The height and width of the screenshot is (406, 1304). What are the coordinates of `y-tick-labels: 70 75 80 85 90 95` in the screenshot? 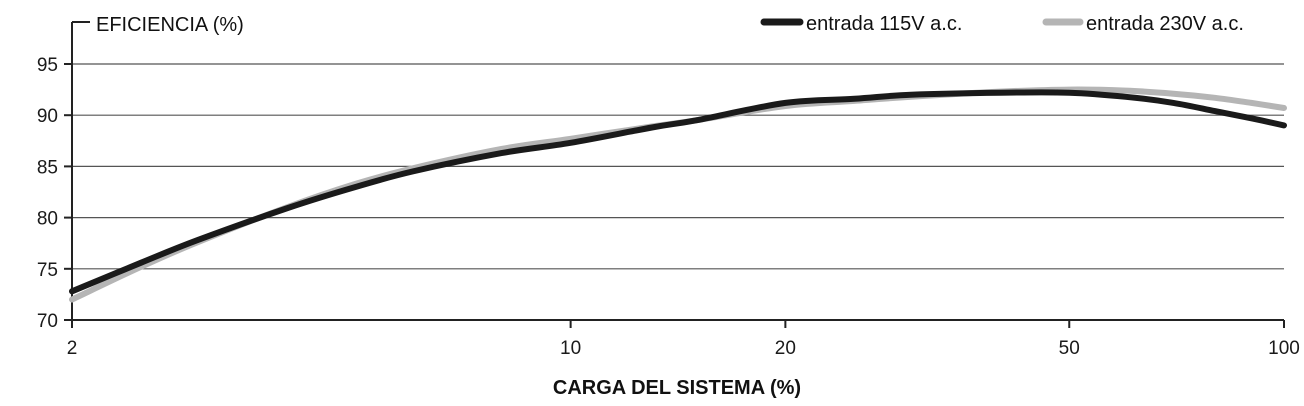 It's located at (54, 193).